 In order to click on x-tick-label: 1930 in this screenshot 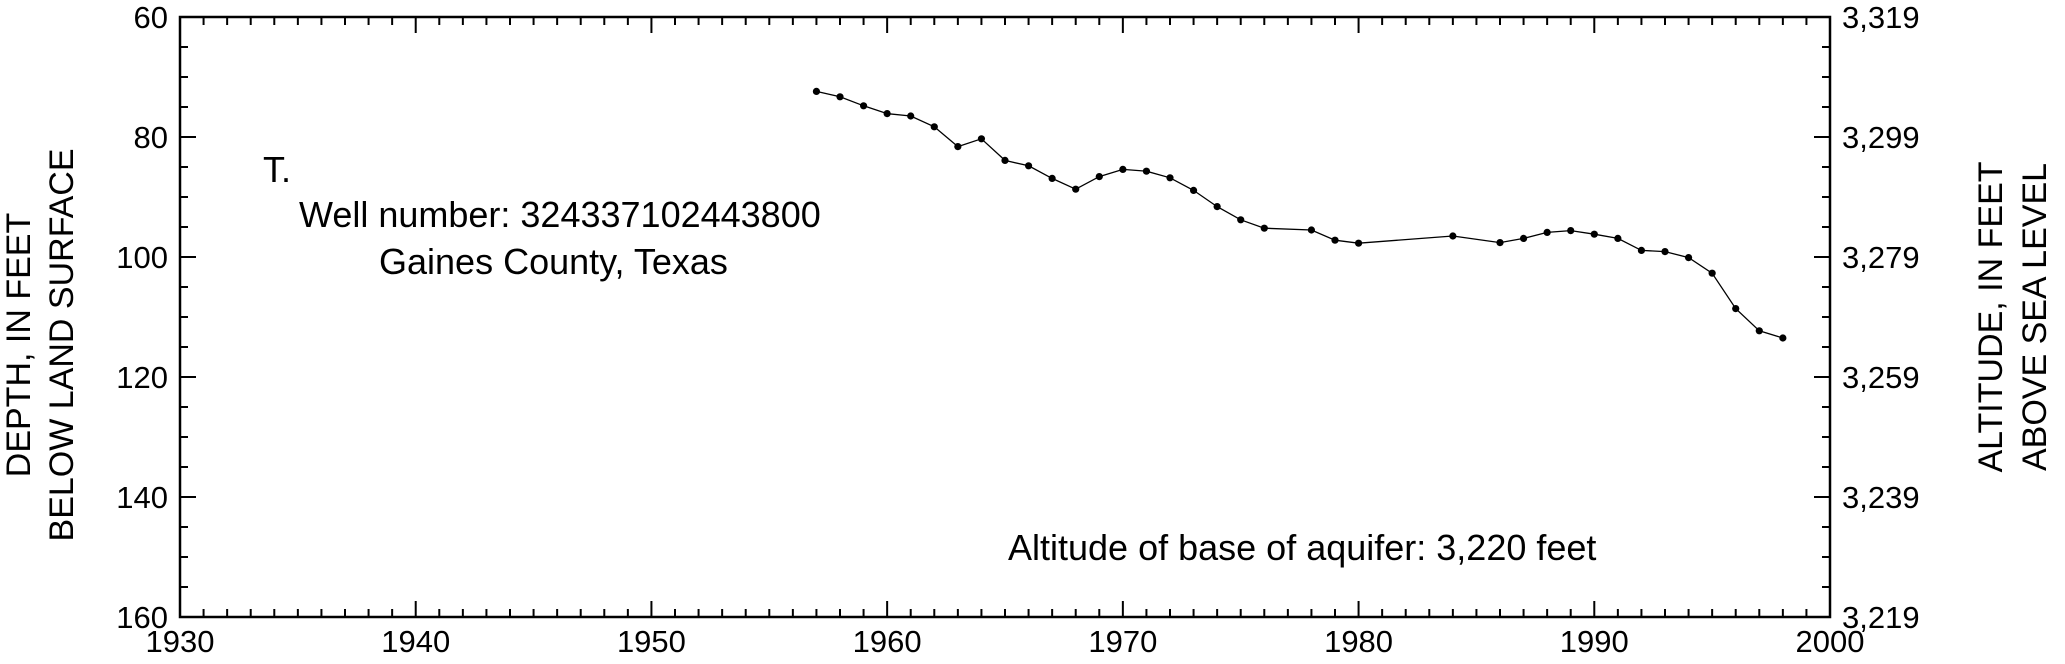, I will do `click(180, 641)`.